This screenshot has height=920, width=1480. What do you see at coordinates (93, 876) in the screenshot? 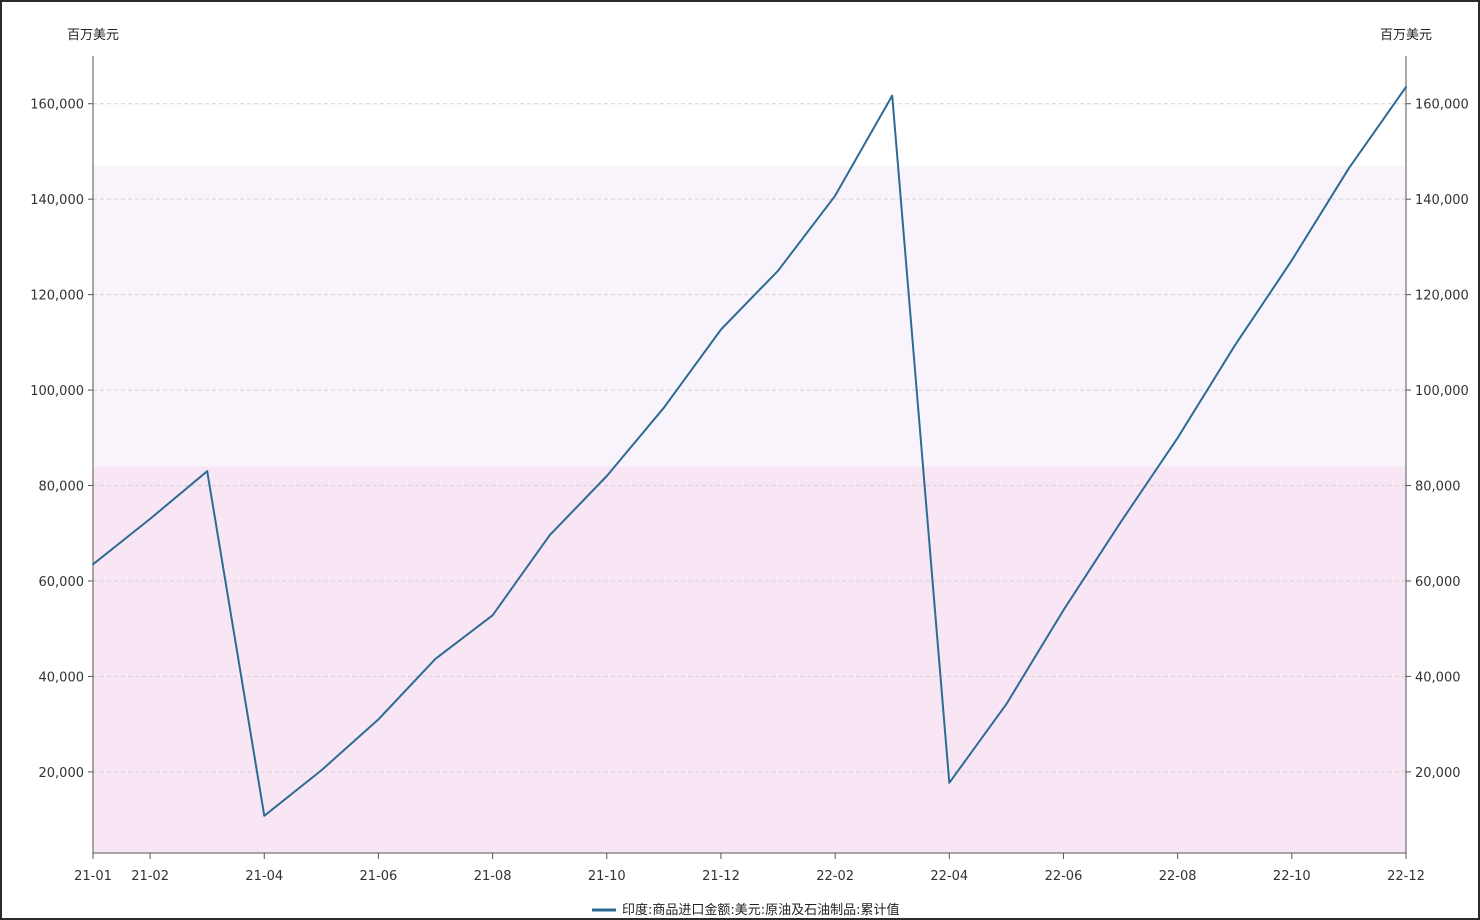
I see `x-tick-label: 21-01` at bounding box center [93, 876].